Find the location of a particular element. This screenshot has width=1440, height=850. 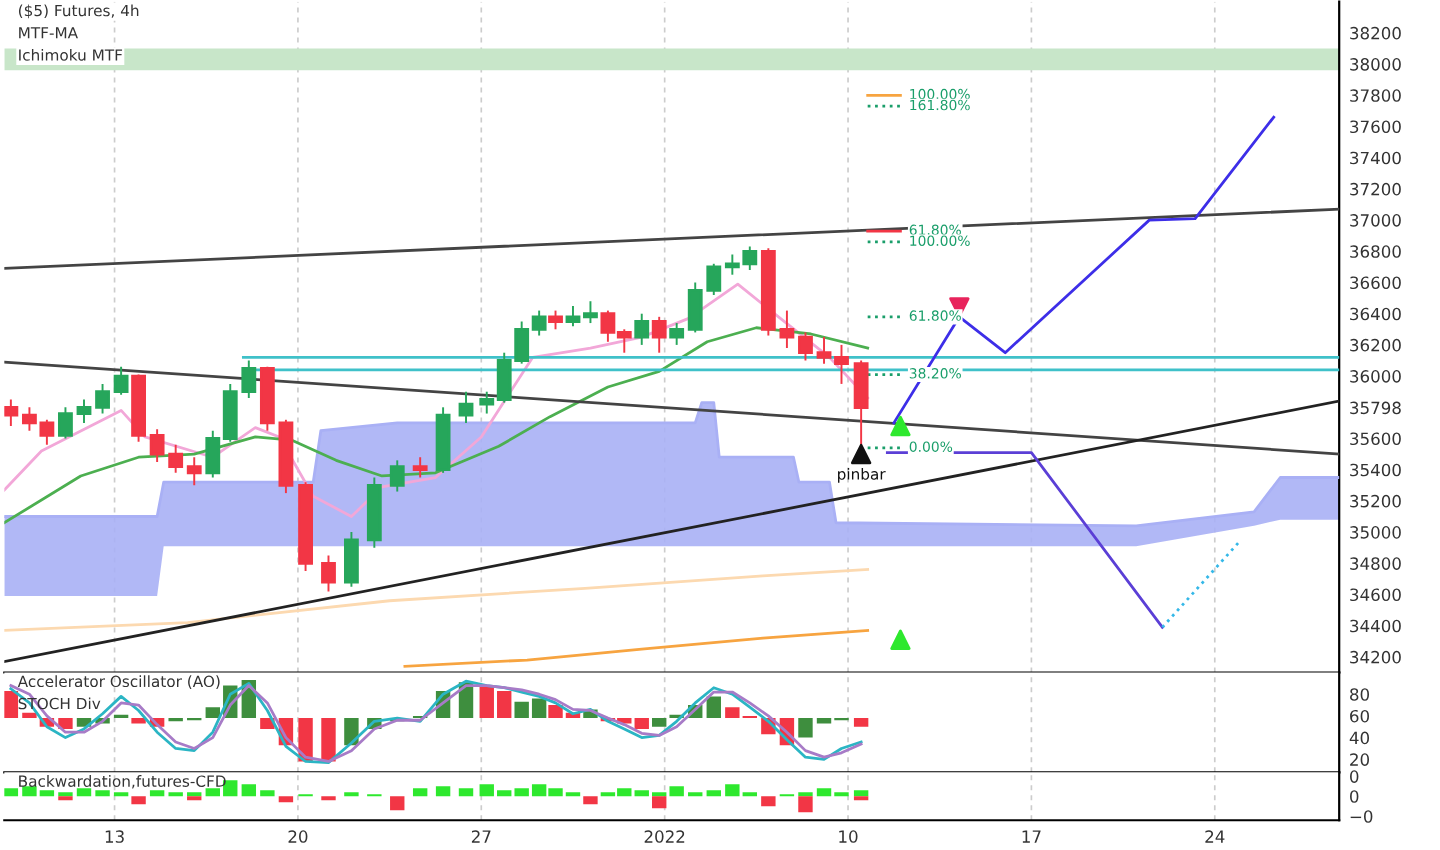

y-tick-label: 35798 is located at coordinates (1375, 408).